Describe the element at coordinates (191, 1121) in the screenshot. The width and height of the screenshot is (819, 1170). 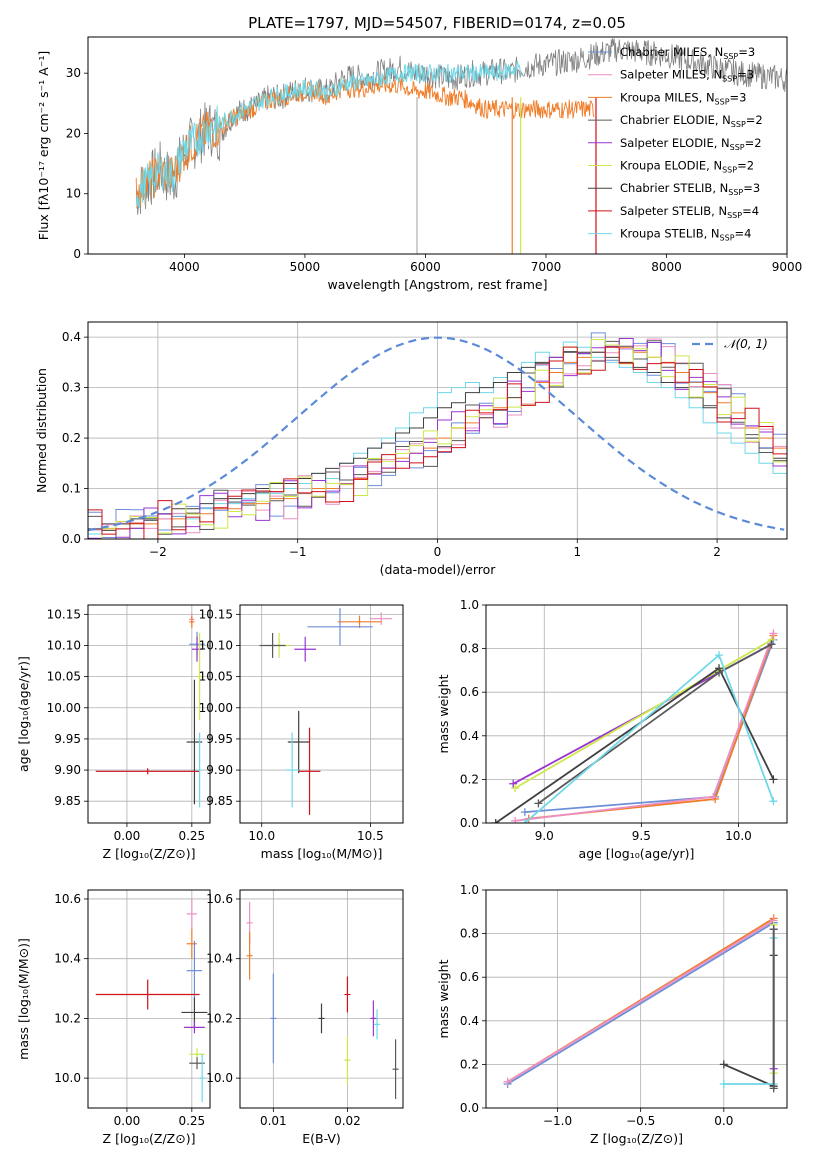
I see `x-tick-label: 0.25` at that location.